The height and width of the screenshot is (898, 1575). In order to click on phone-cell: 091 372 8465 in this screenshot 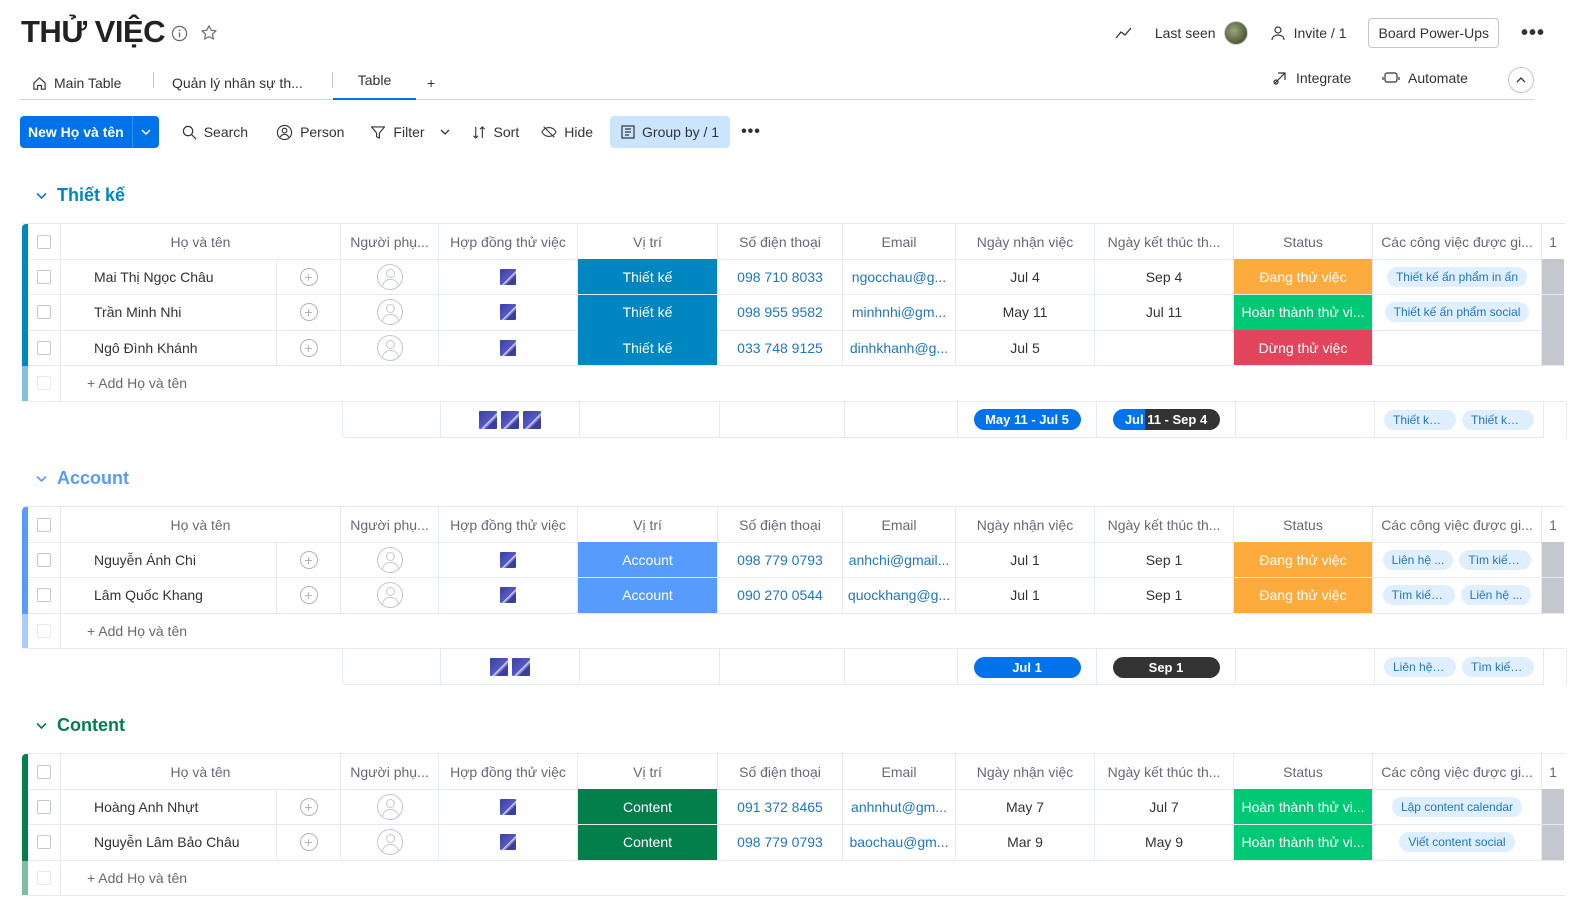, I will do `click(780, 807)`.